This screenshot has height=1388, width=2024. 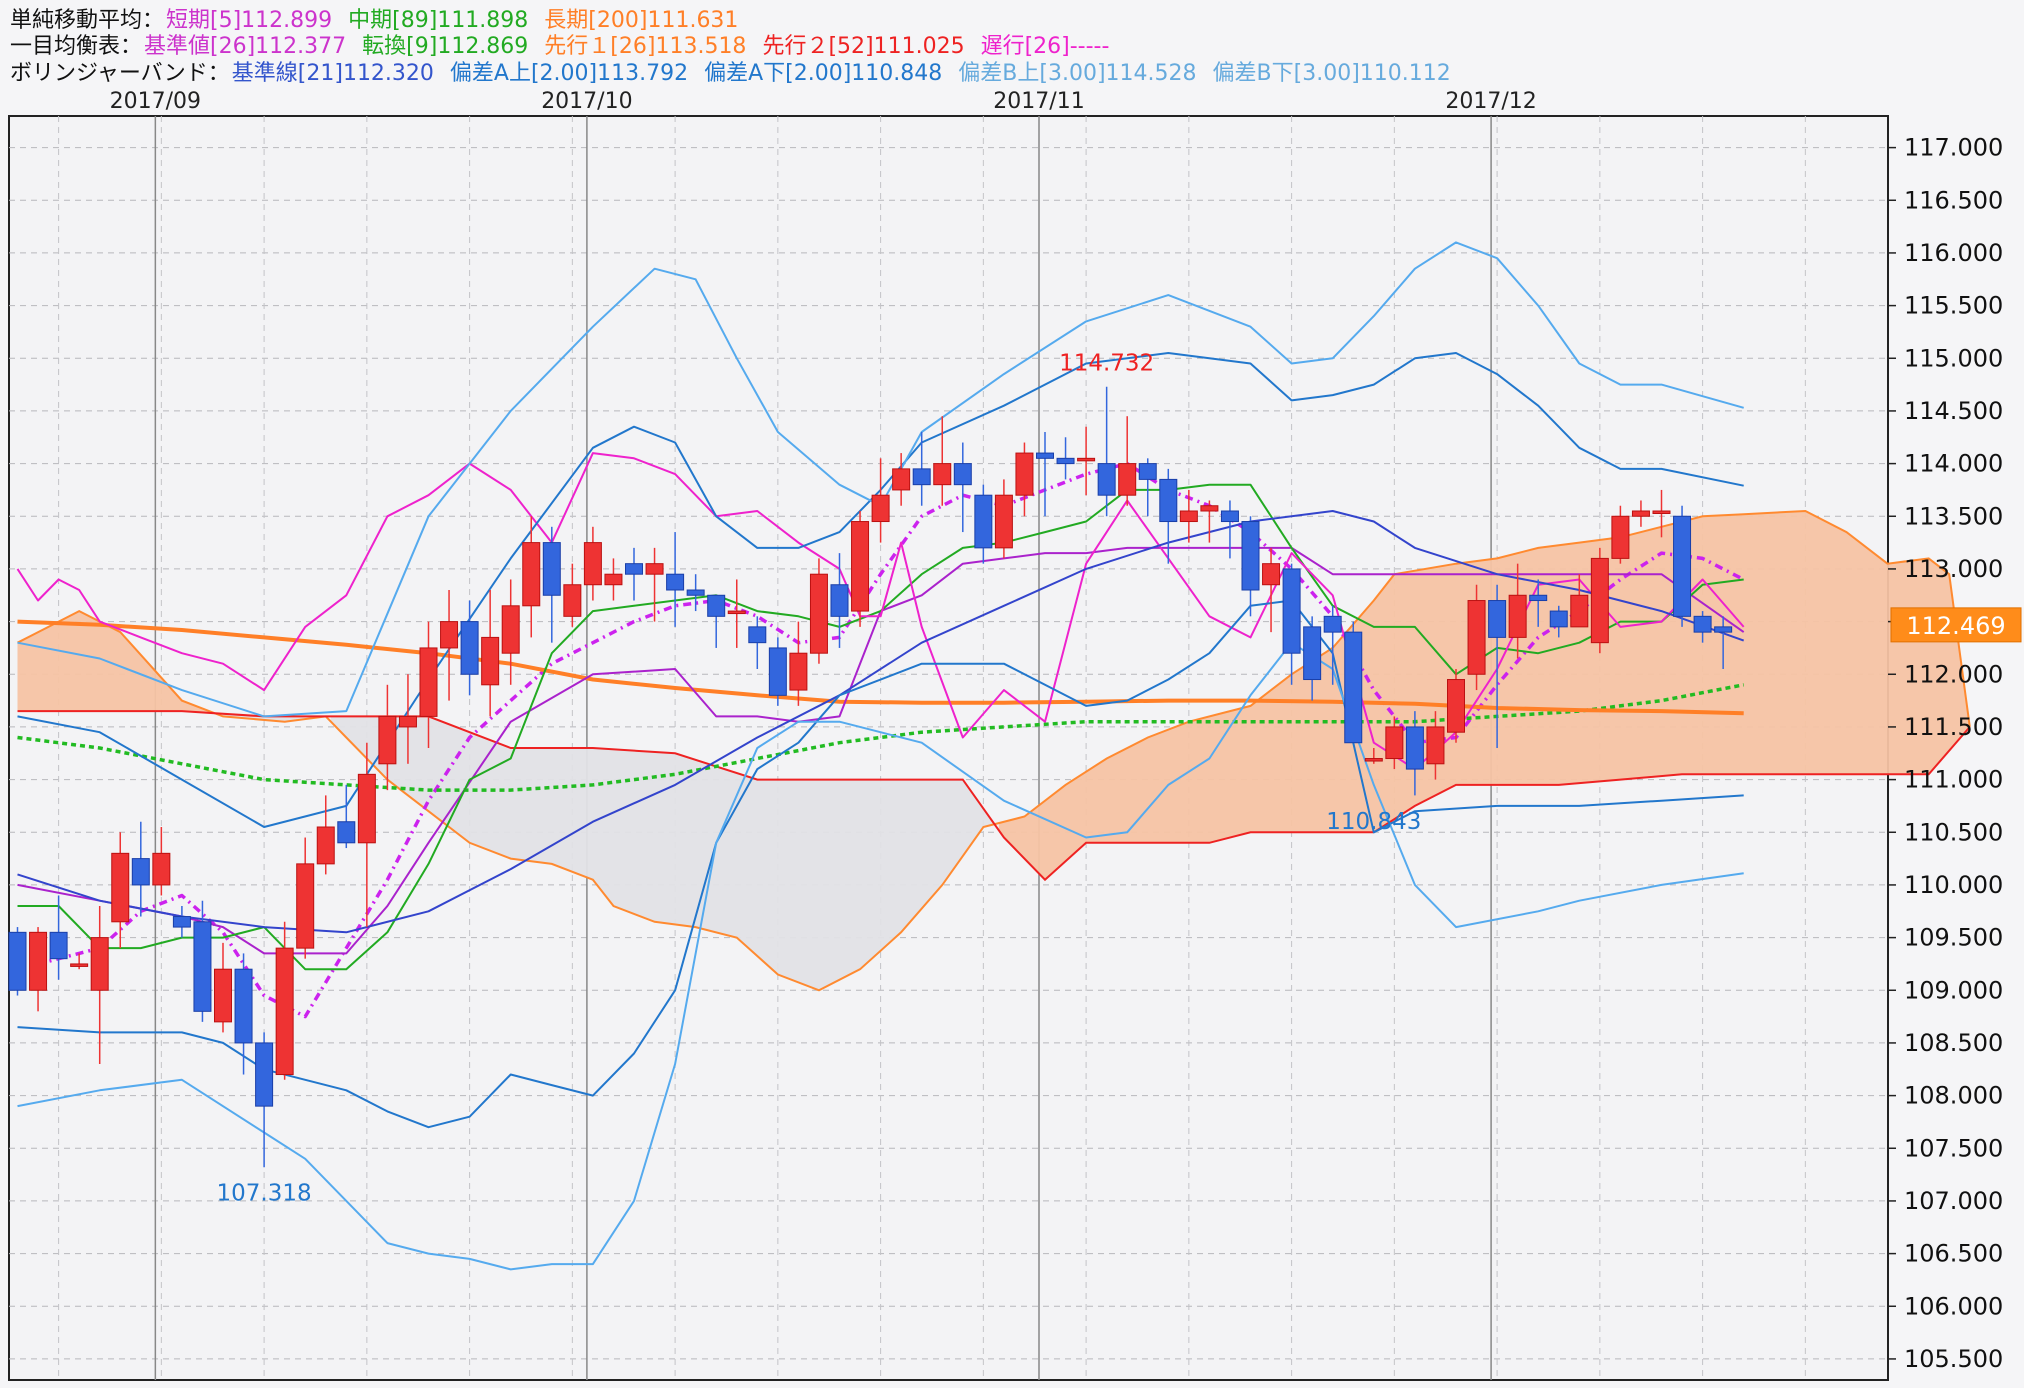 I want to click on legend-bollinger-item: 偏差B下[3.00]110.112, so click(x=1332, y=73).